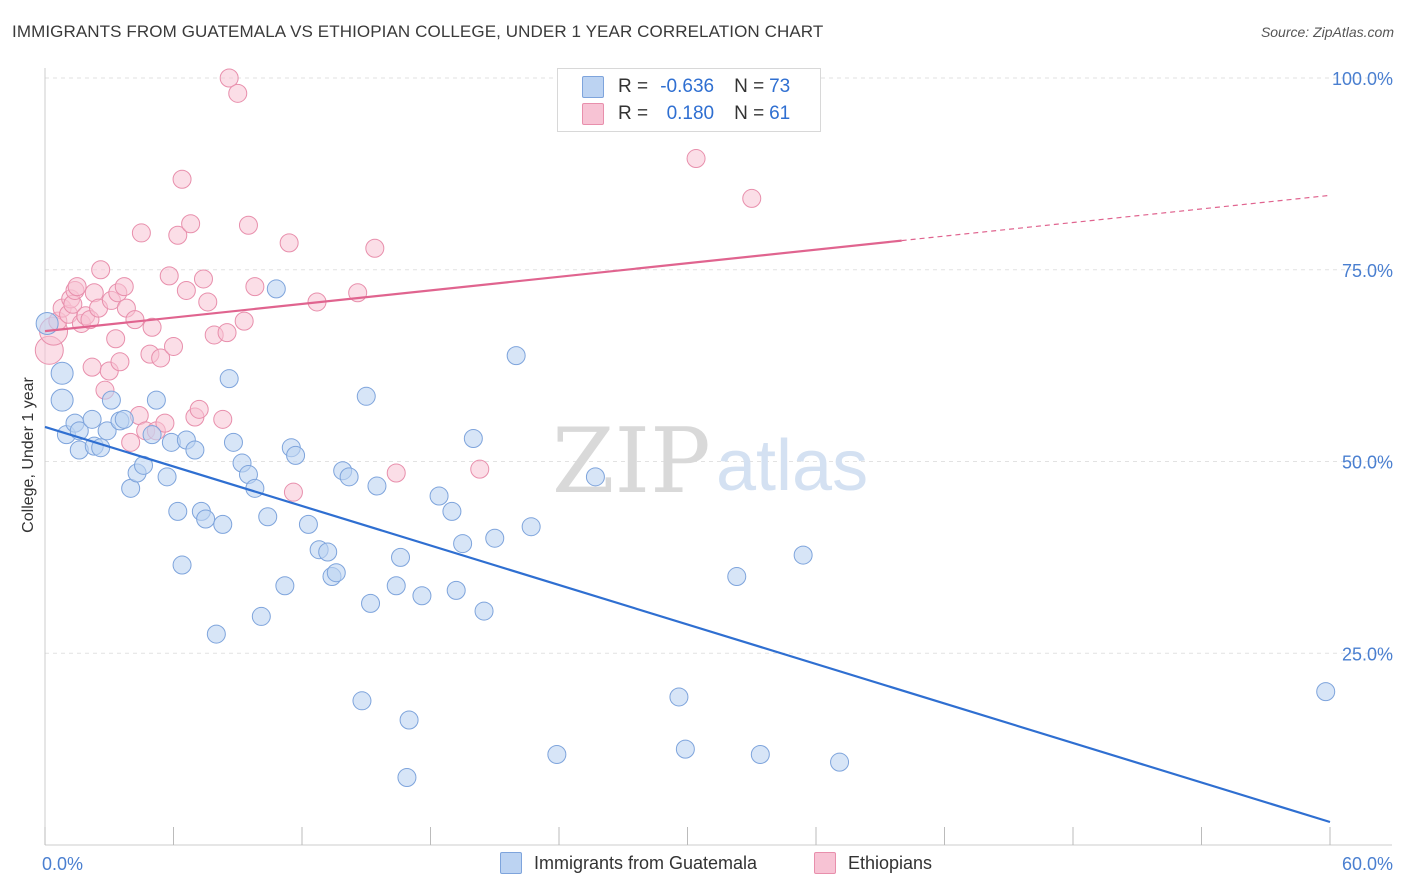 This screenshot has height=892, width=1406. I want to click on series-legend-ethiopians: Ethiopians, so click(873, 863).